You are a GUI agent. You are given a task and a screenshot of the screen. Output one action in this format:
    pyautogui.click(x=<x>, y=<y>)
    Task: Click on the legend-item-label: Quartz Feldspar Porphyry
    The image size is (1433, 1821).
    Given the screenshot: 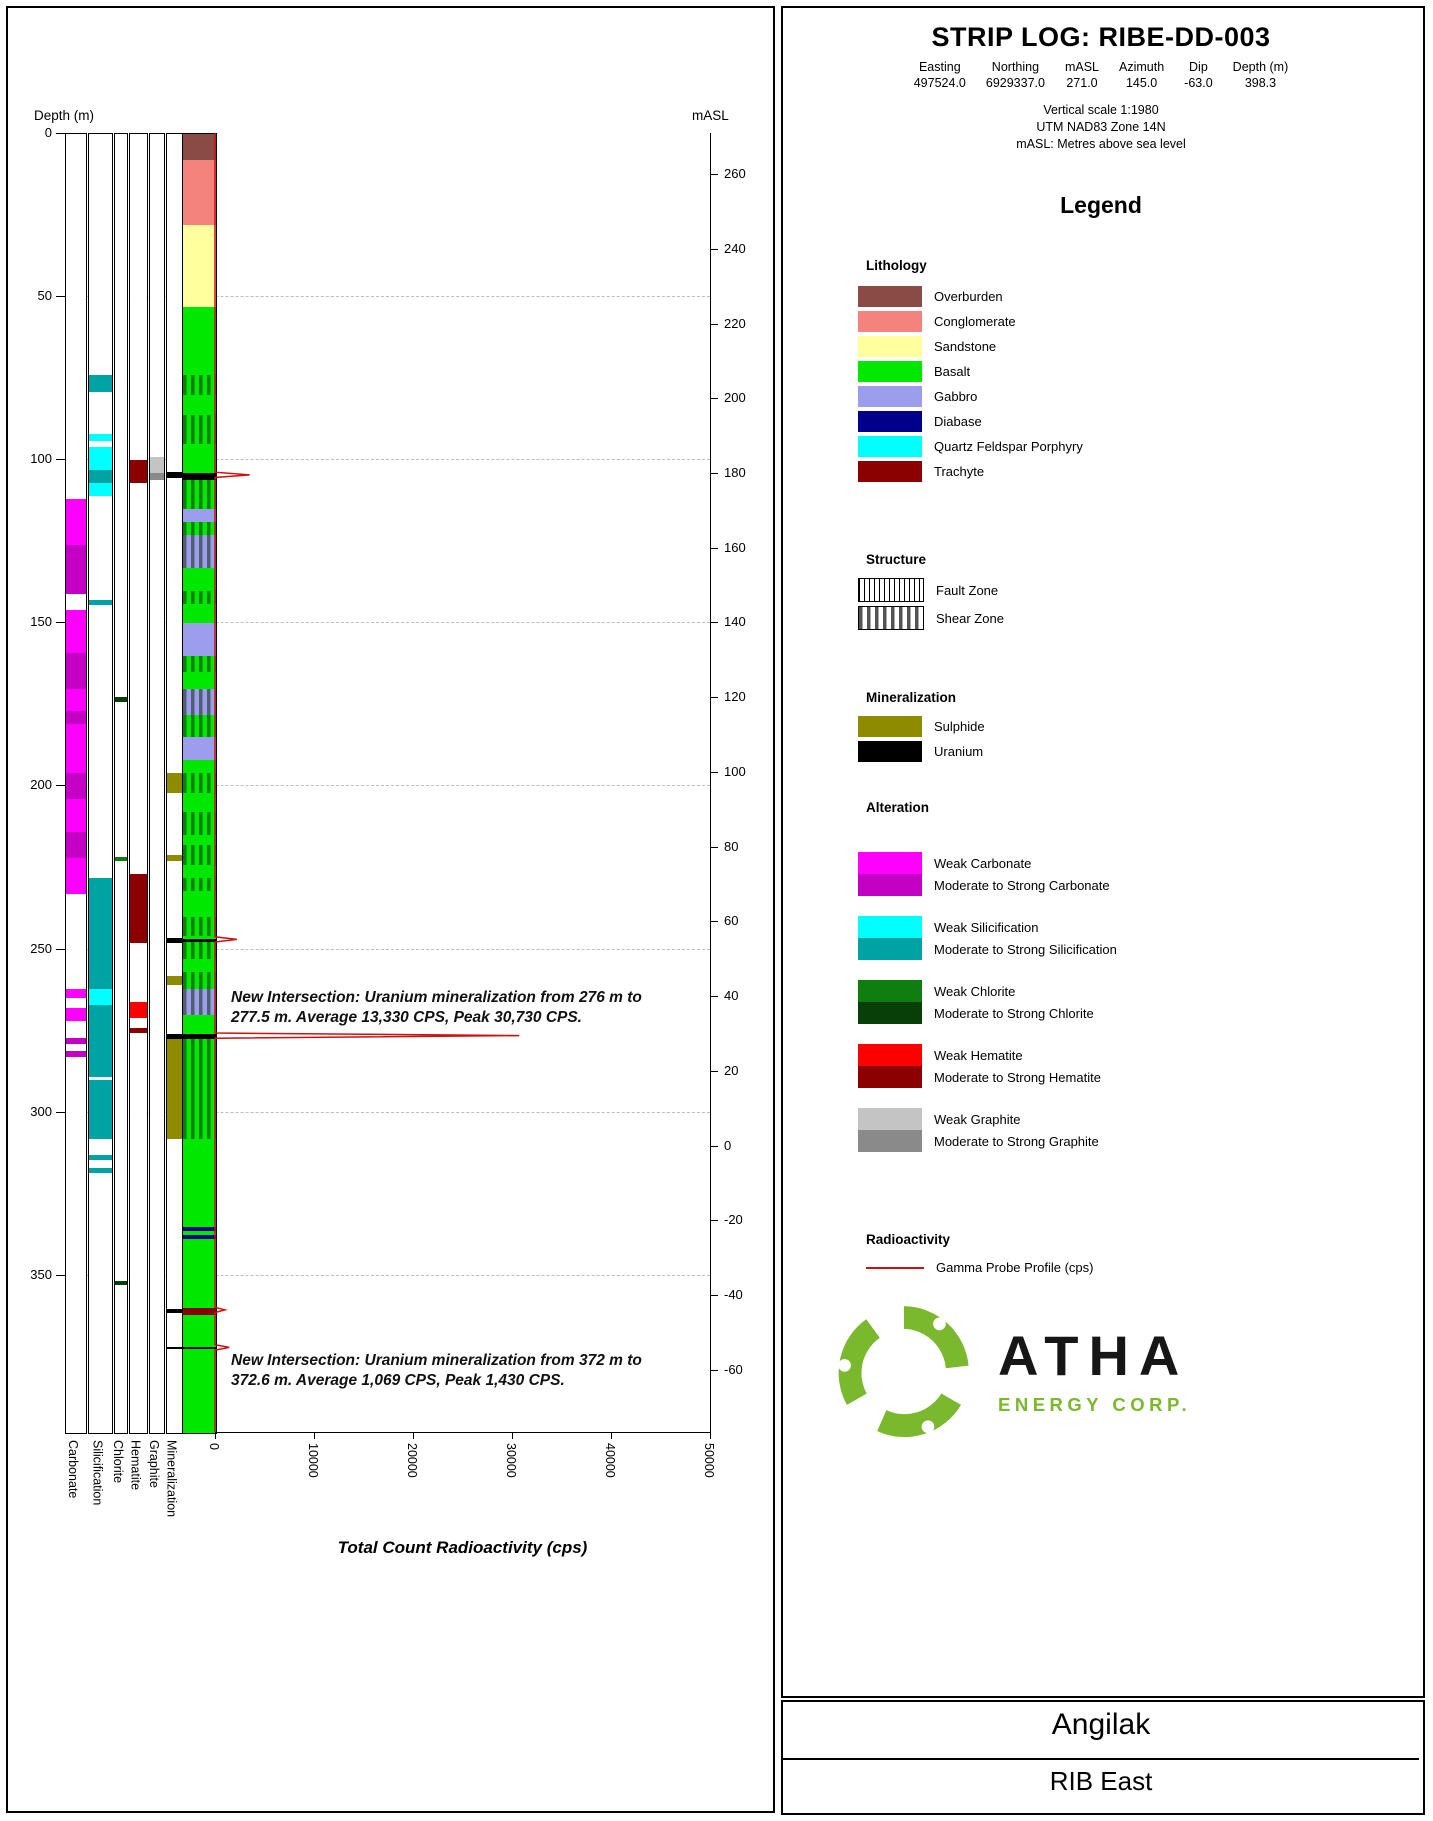 What is the action you would take?
    pyautogui.click(x=1008, y=446)
    